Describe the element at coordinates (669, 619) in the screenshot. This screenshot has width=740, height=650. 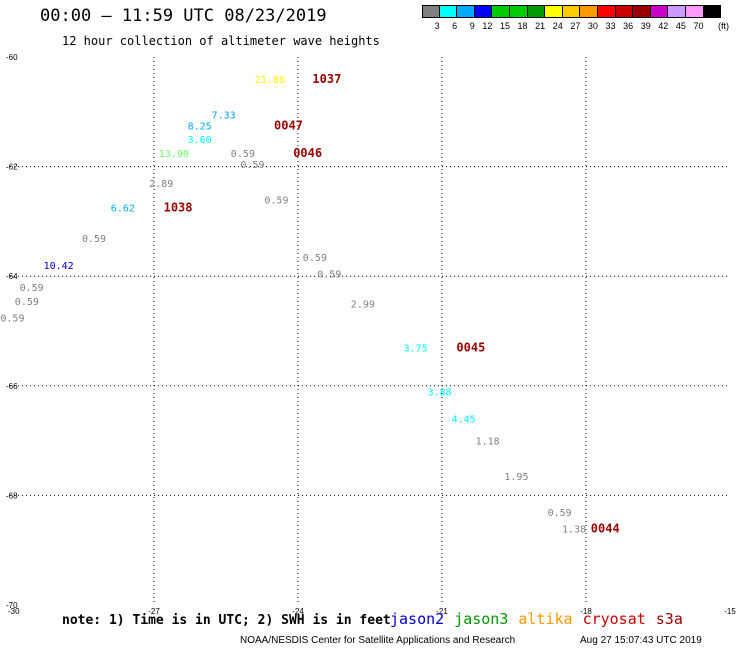
I see `legend-entry-s3a: s3a` at that location.